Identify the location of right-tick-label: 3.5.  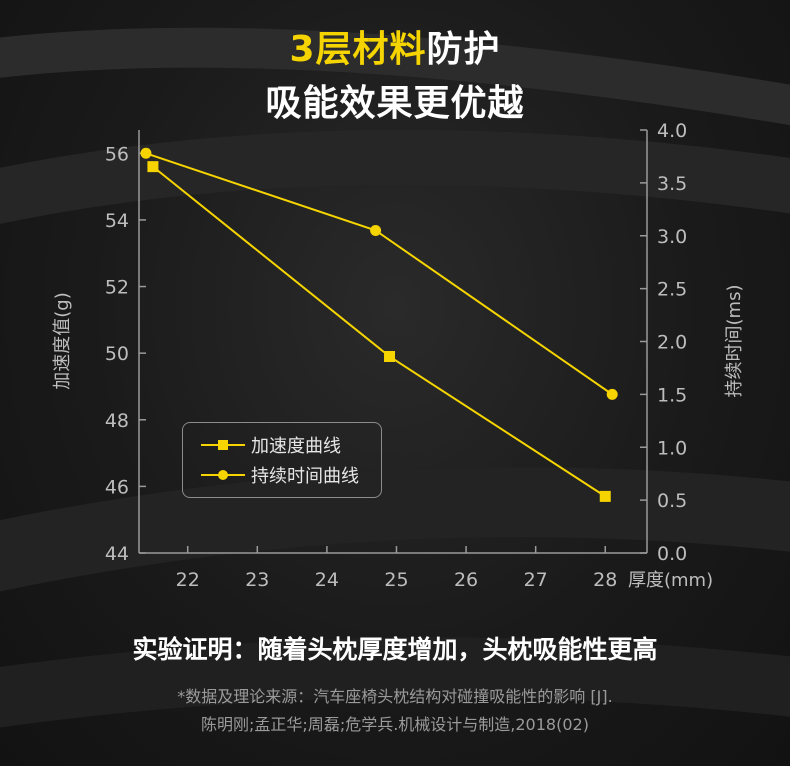
(672, 184).